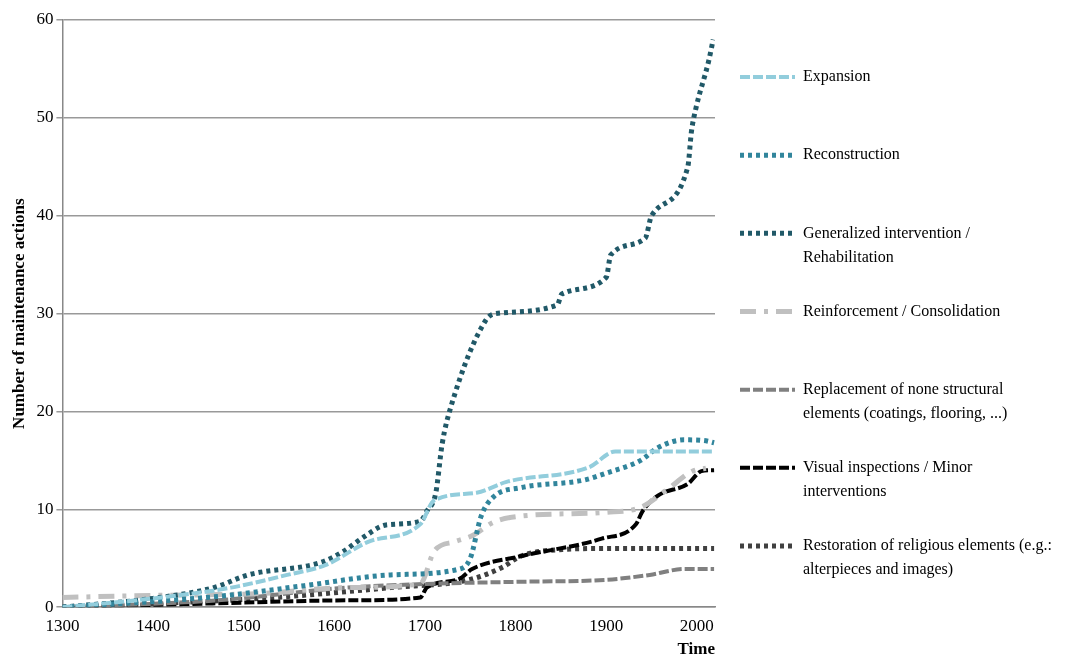  Describe the element at coordinates (45, 313) in the screenshot. I see `y-tick-label: 30` at that location.